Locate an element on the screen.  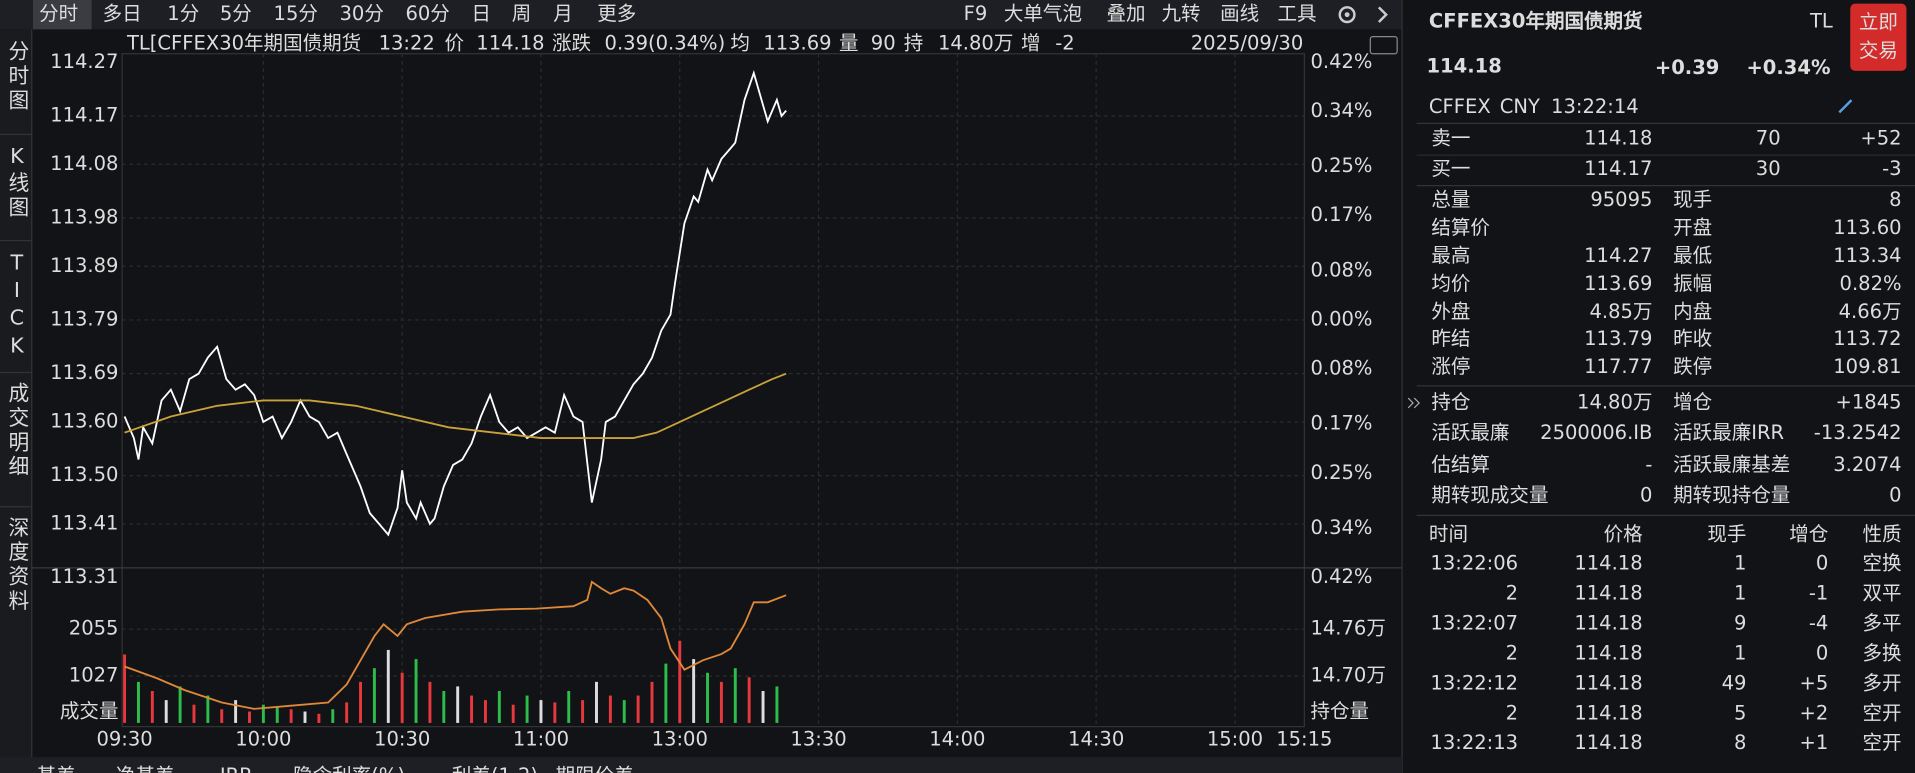
bottom-tab: 利差(1-2) is located at coordinates (495, 768).